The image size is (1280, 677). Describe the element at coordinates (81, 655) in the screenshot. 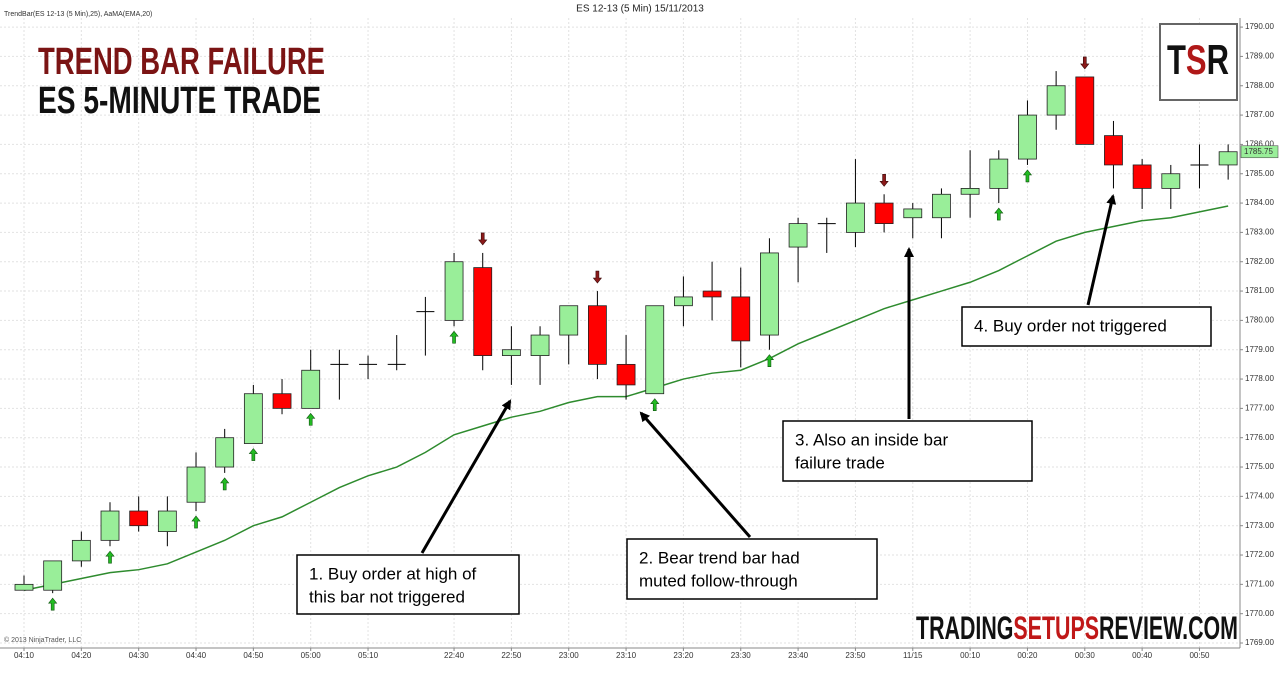

I see `x-tick-label: 04:20` at that location.